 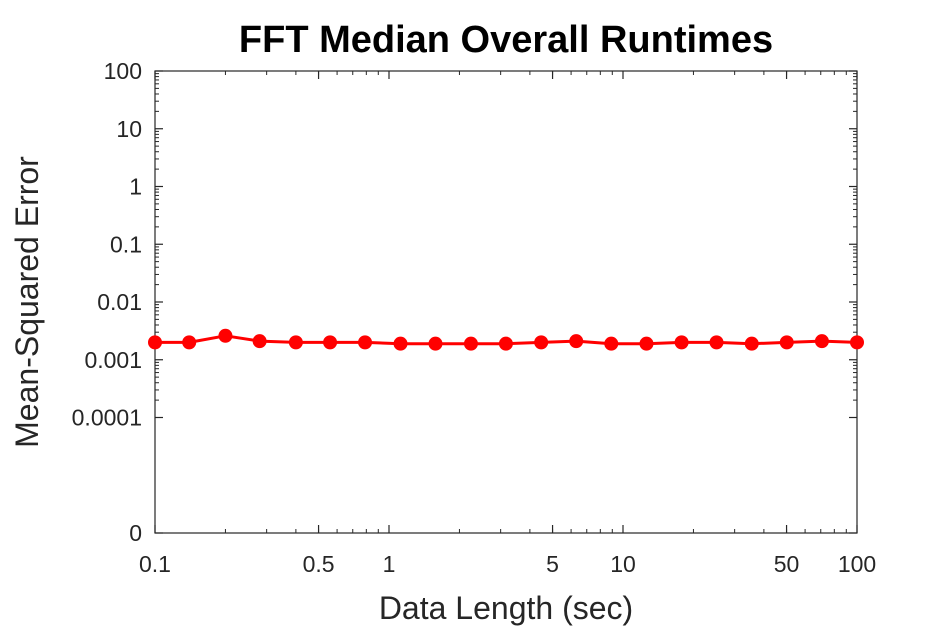 I want to click on y-tick-label: 0.01, so click(x=119, y=302).